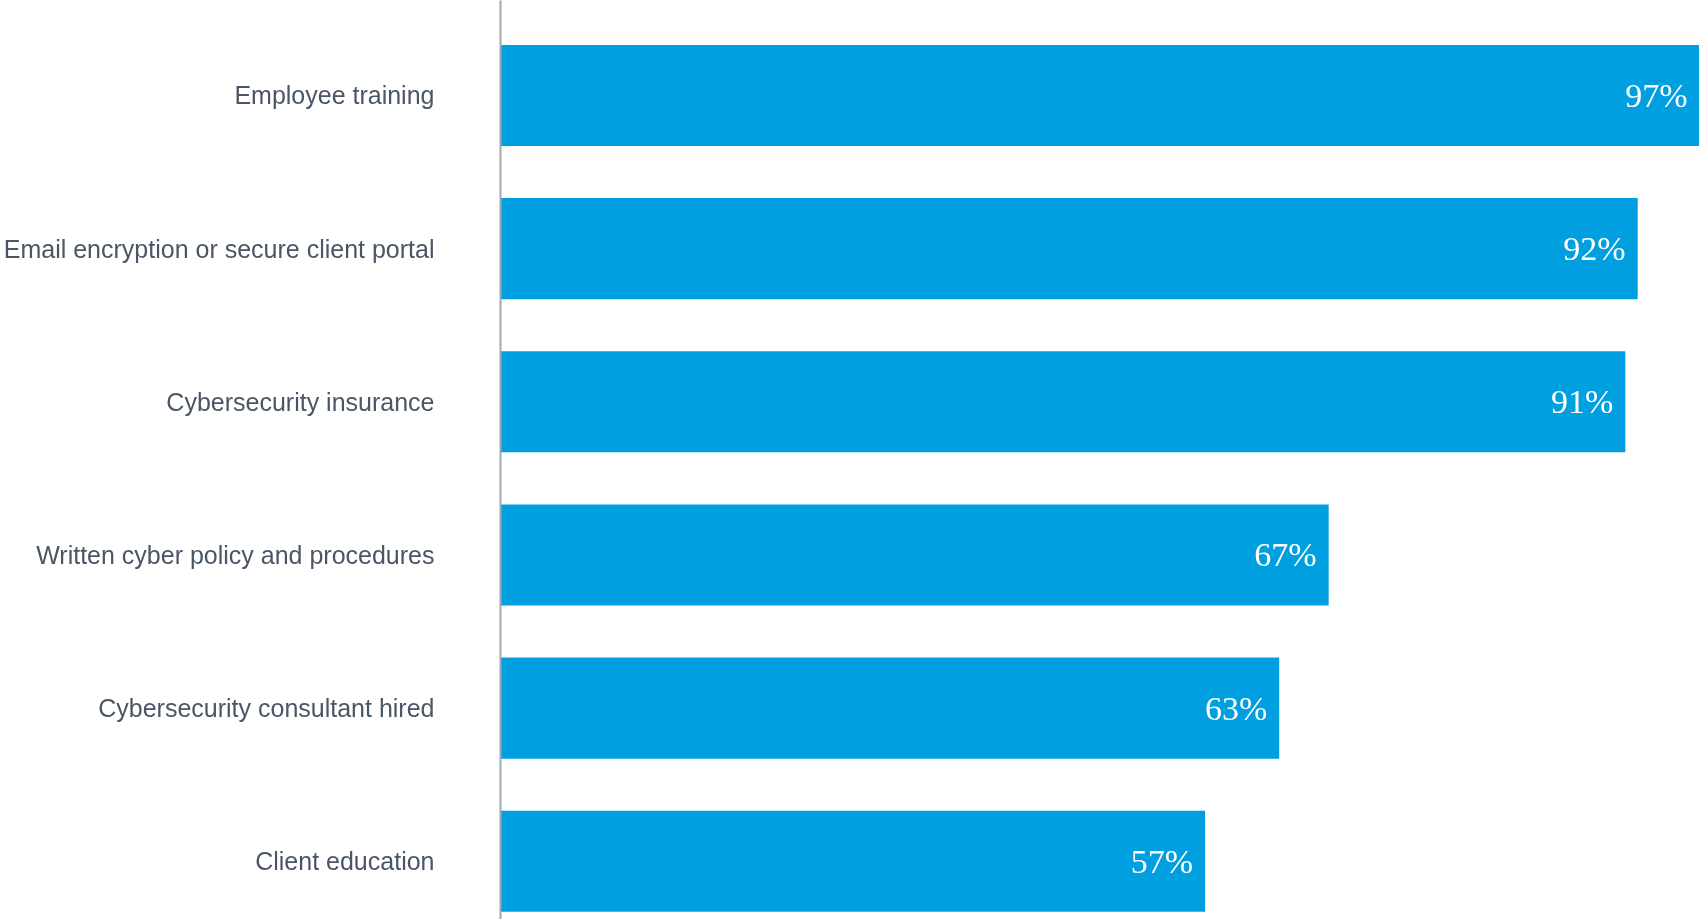 Image resolution: width=1699 pixels, height=919 pixels. Describe the element at coordinates (1285, 555) in the screenshot. I see `data-label: 67%` at that location.